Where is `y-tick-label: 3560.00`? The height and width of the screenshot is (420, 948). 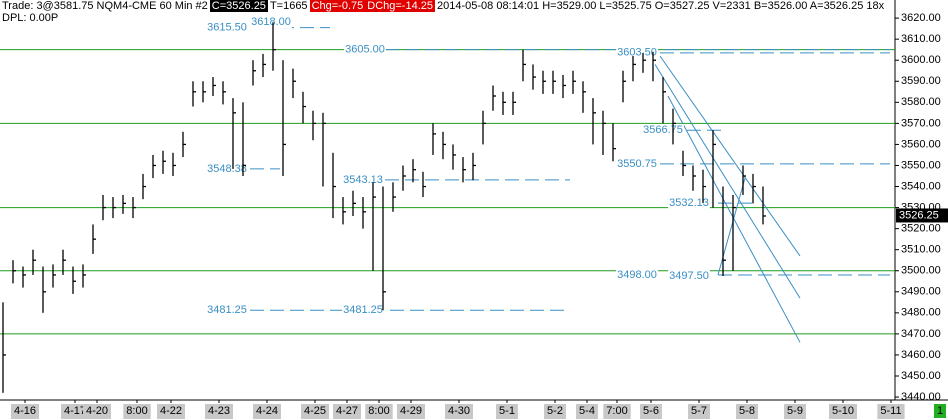 y-tick-label: 3560.00 is located at coordinates (921, 144).